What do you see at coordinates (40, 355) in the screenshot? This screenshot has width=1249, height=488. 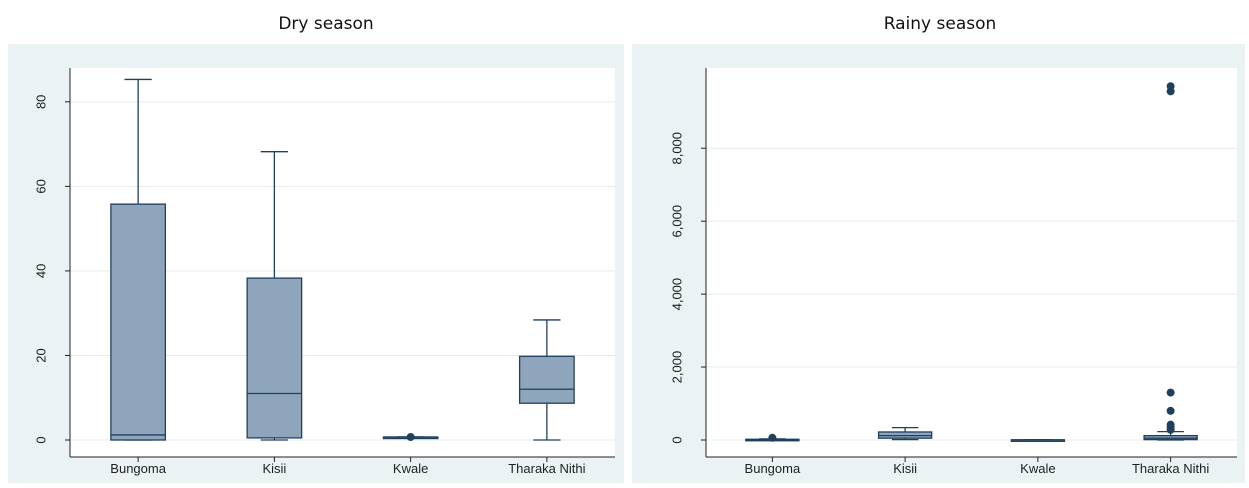 I see `y-tick-label: 20` at bounding box center [40, 355].